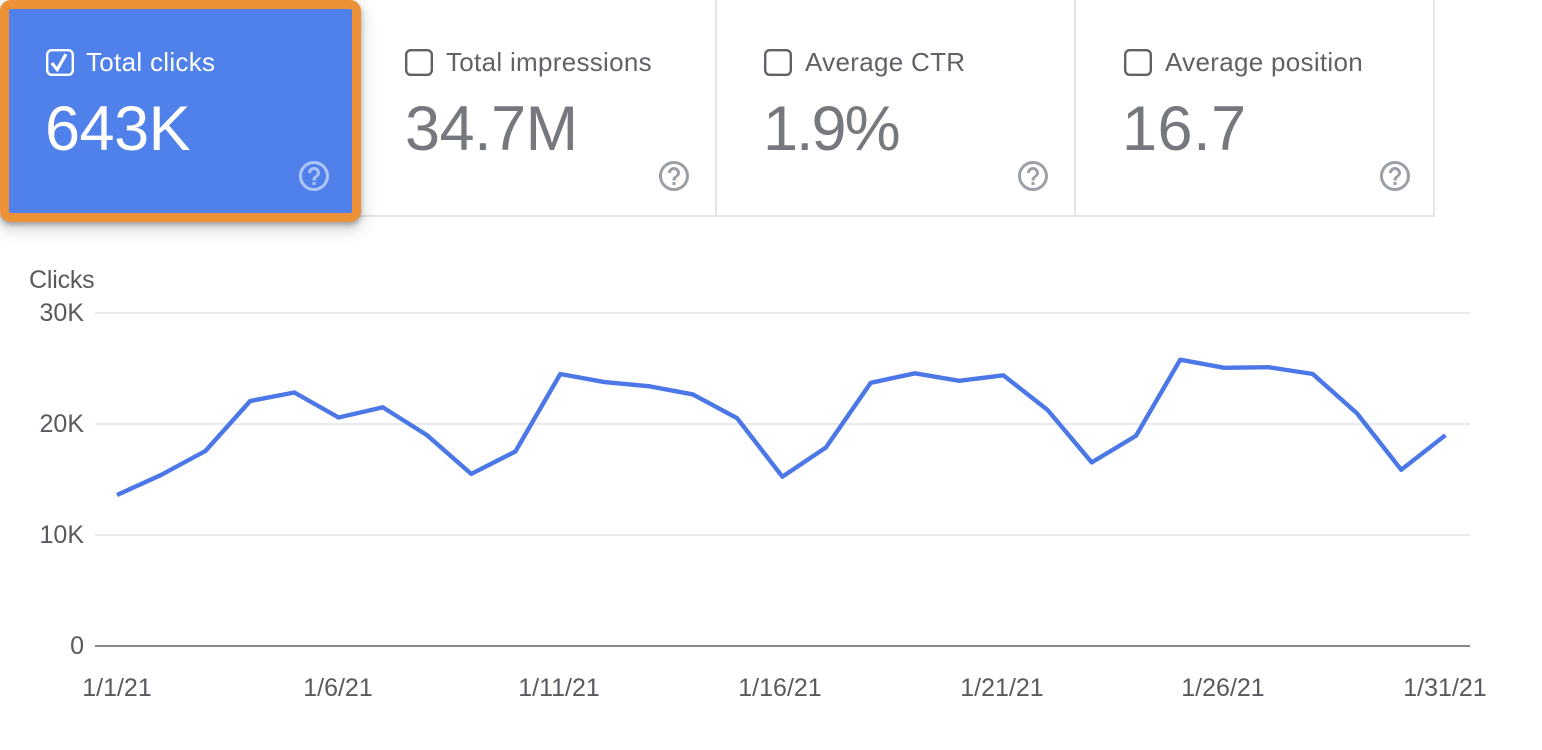 The height and width of the screenshot is (750, 1542). Describe the element at coordinates (1222, 688) in the screenshot. I see `svg-text: 1/26/21` at that location.